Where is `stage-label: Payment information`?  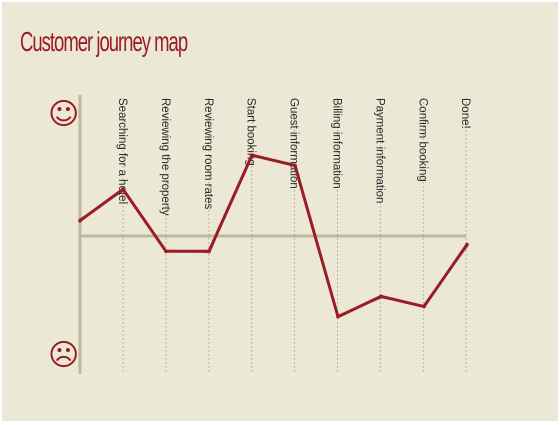
stage-label: Payment information is located at coordinates (379, 150).